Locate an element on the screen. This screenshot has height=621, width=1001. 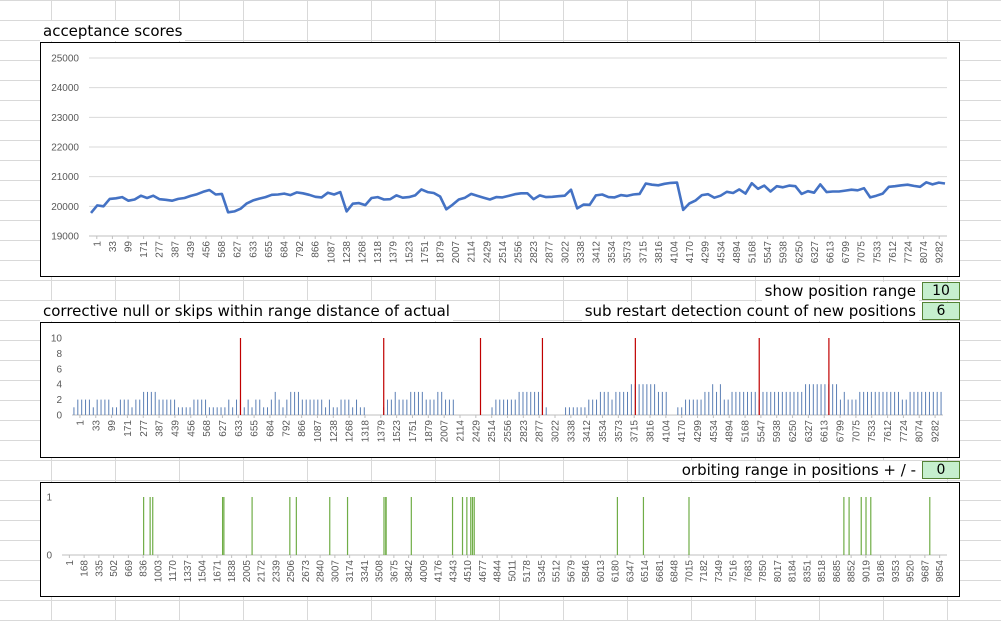
x-tick-label: 7612 is located at coordinates (888, 431).